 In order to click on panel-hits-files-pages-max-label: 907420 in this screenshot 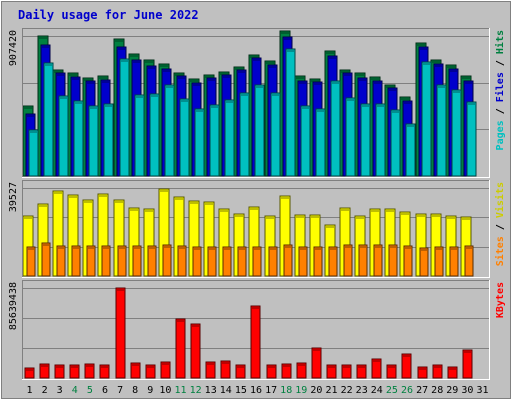, I will do `click(13, 48)`.